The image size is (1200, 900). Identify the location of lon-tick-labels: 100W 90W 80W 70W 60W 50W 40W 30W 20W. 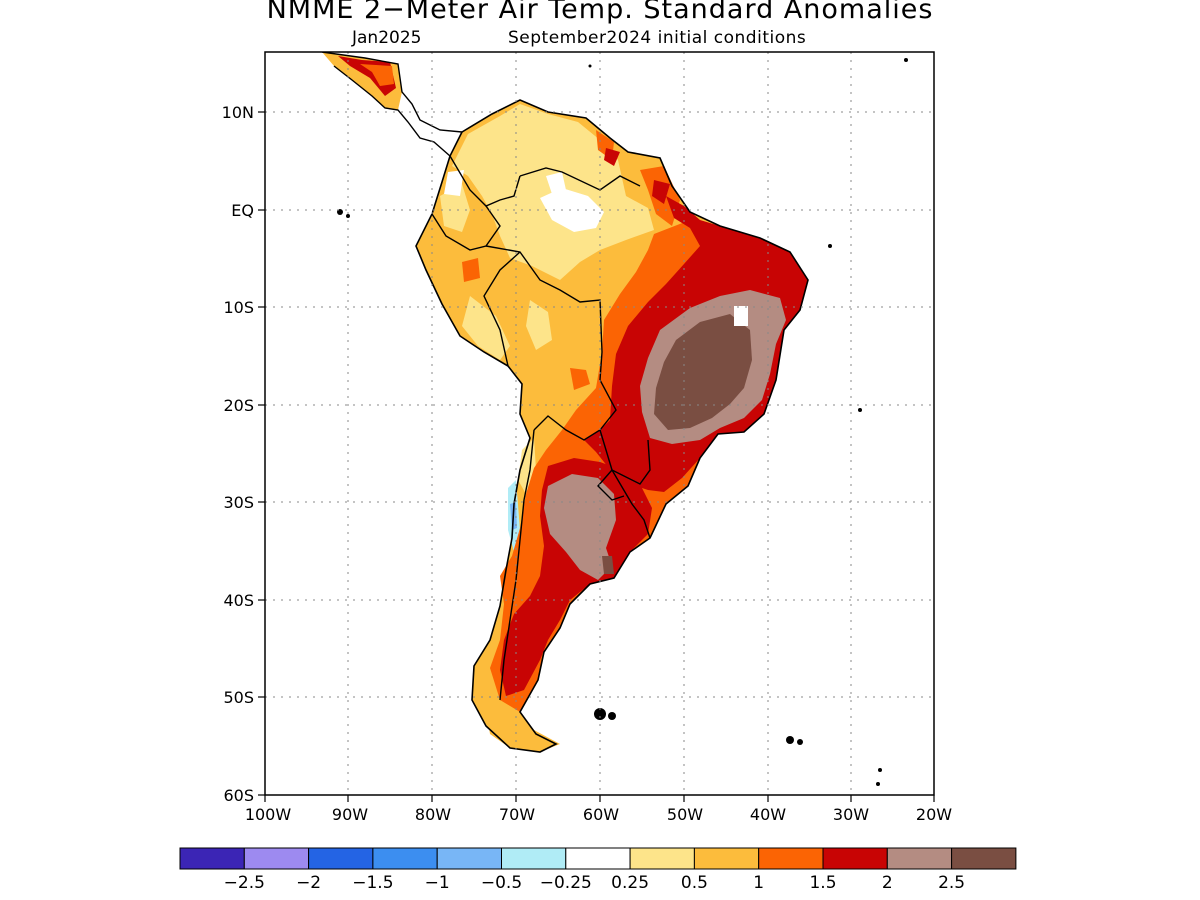
(598, 814).